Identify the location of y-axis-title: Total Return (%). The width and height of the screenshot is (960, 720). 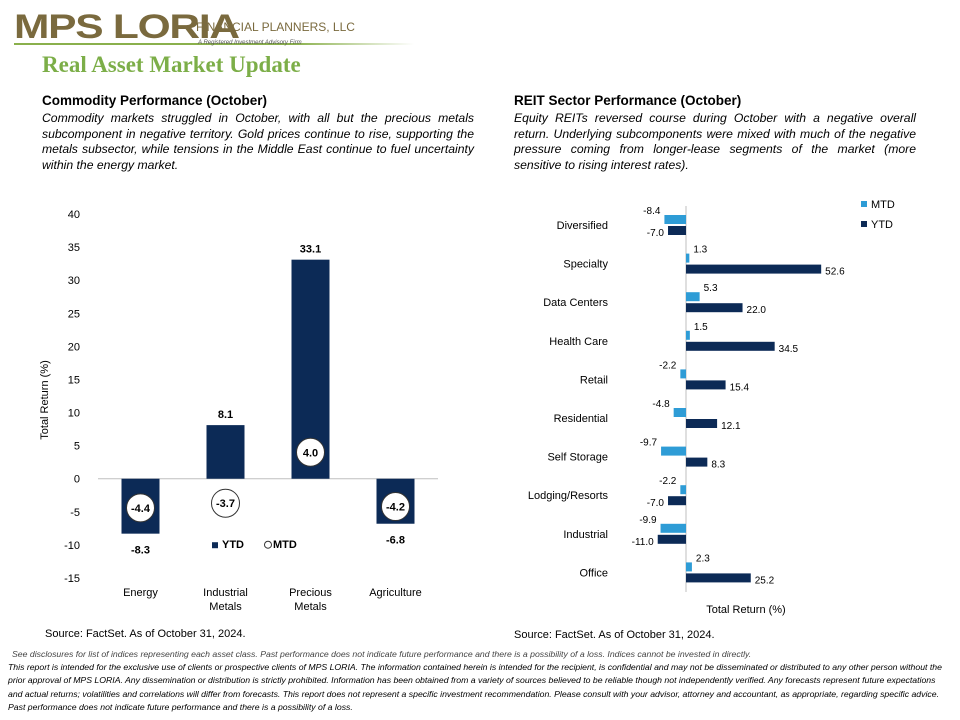
(45, 399).